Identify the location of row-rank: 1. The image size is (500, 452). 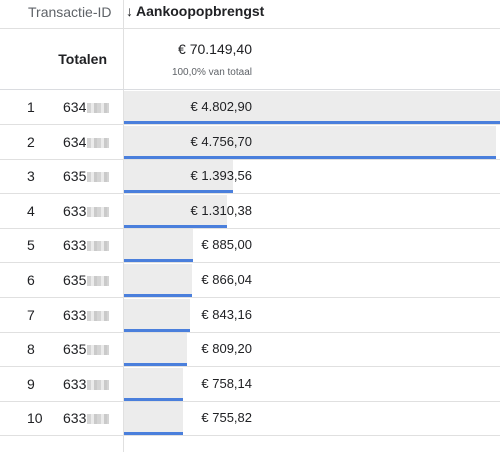
(31, 107).